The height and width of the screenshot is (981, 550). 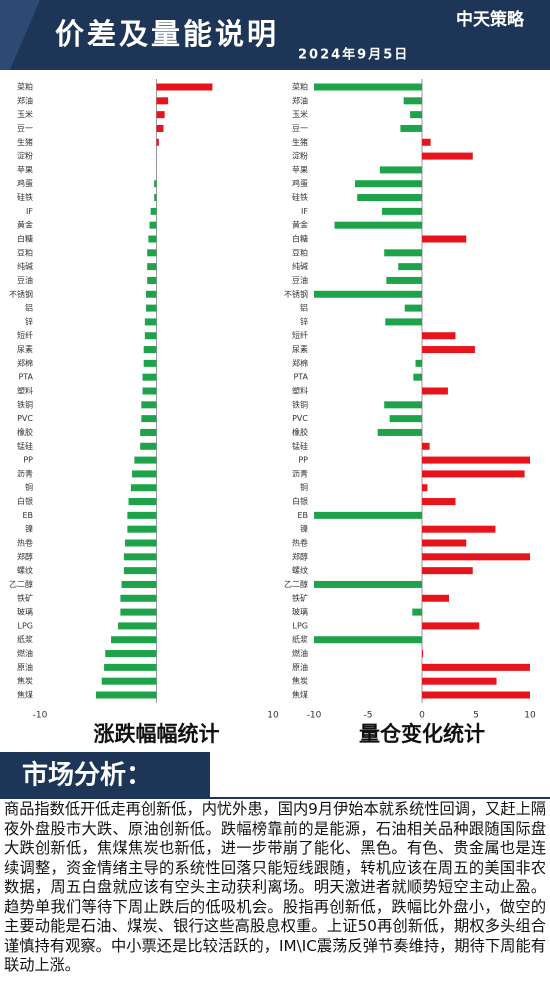 I want to click on category-label: 鸡蛋, so click(x=300, y=183).